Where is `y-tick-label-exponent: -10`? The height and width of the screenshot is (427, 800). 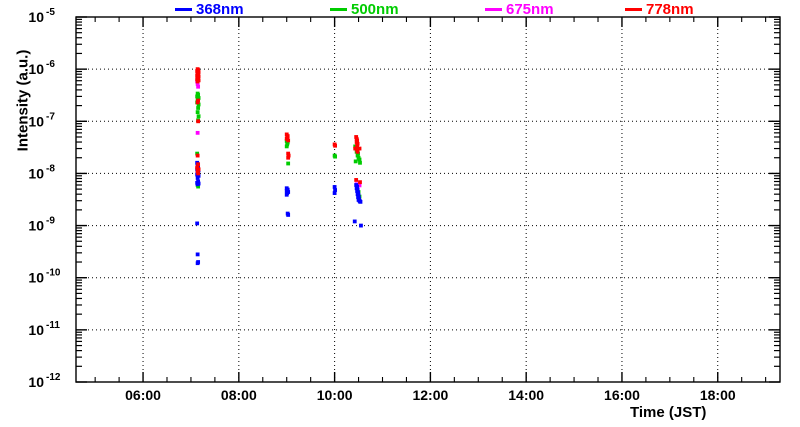 y-tick-label-exponent: -10 is located at coordinates (53, 273).